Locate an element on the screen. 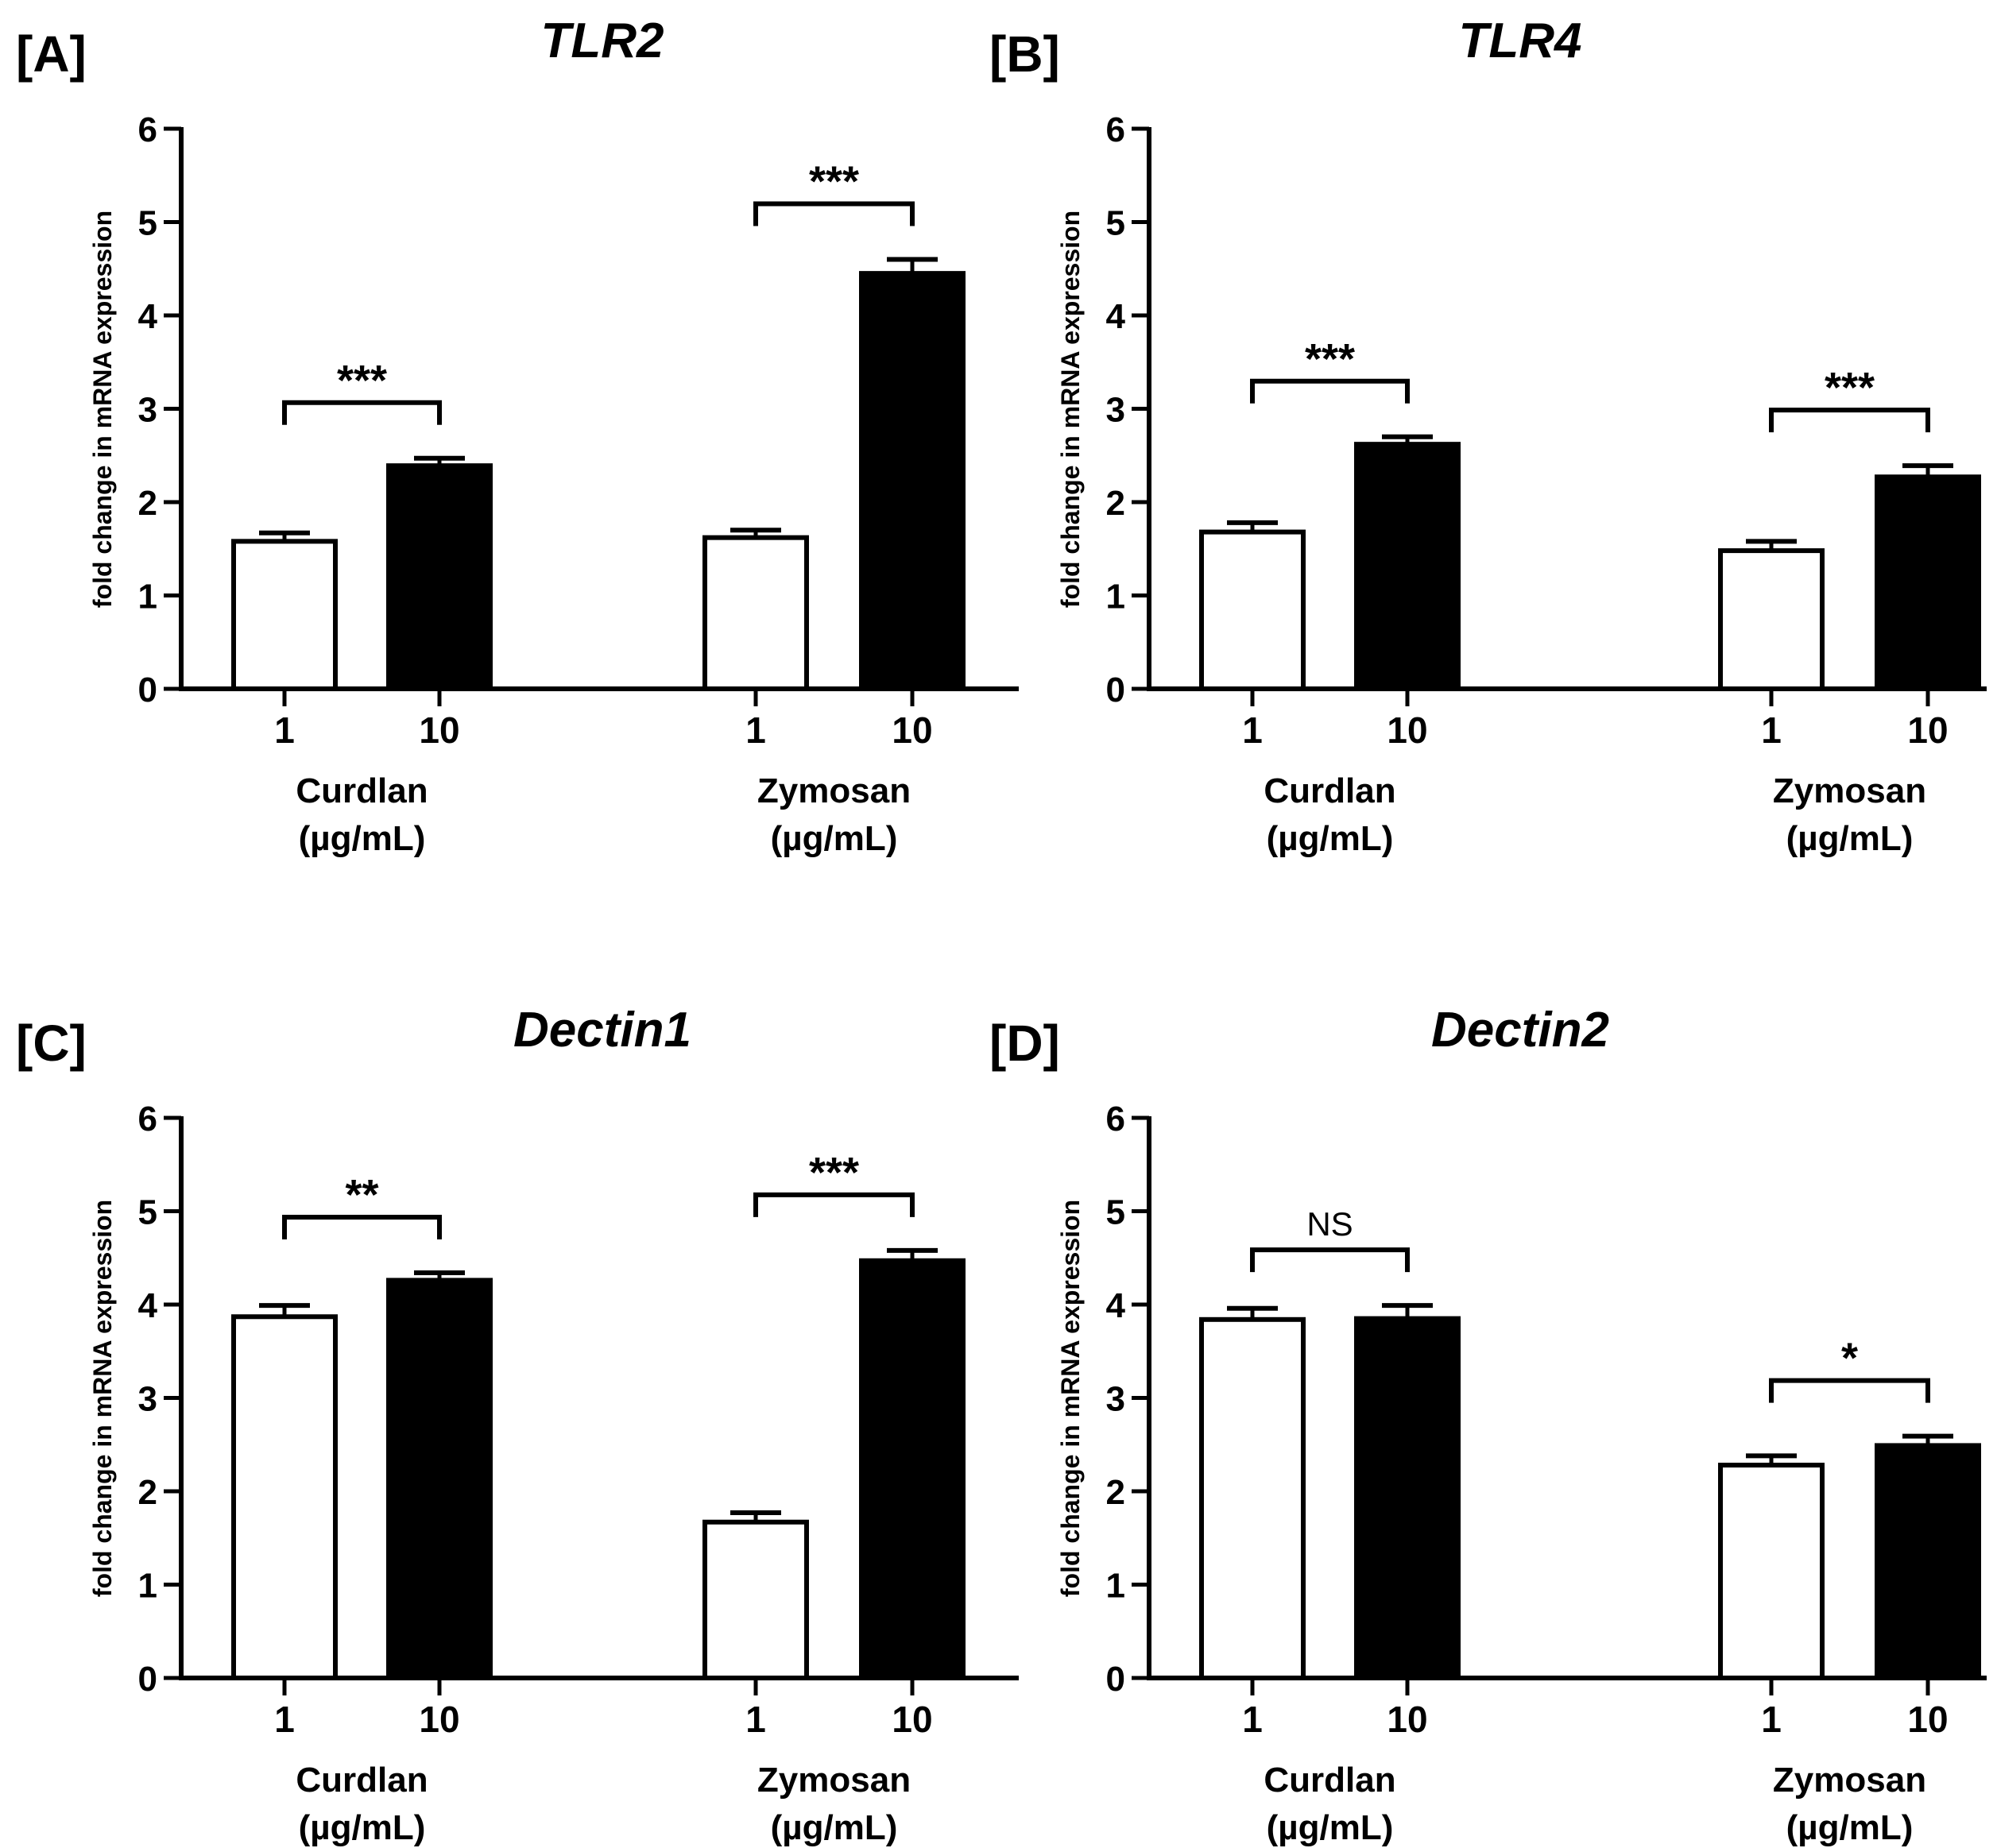 Image resolution: width=1997 pixels, height=1848 pixels. chart-title: Dectin2 is located at coordinates (1520, 1030).